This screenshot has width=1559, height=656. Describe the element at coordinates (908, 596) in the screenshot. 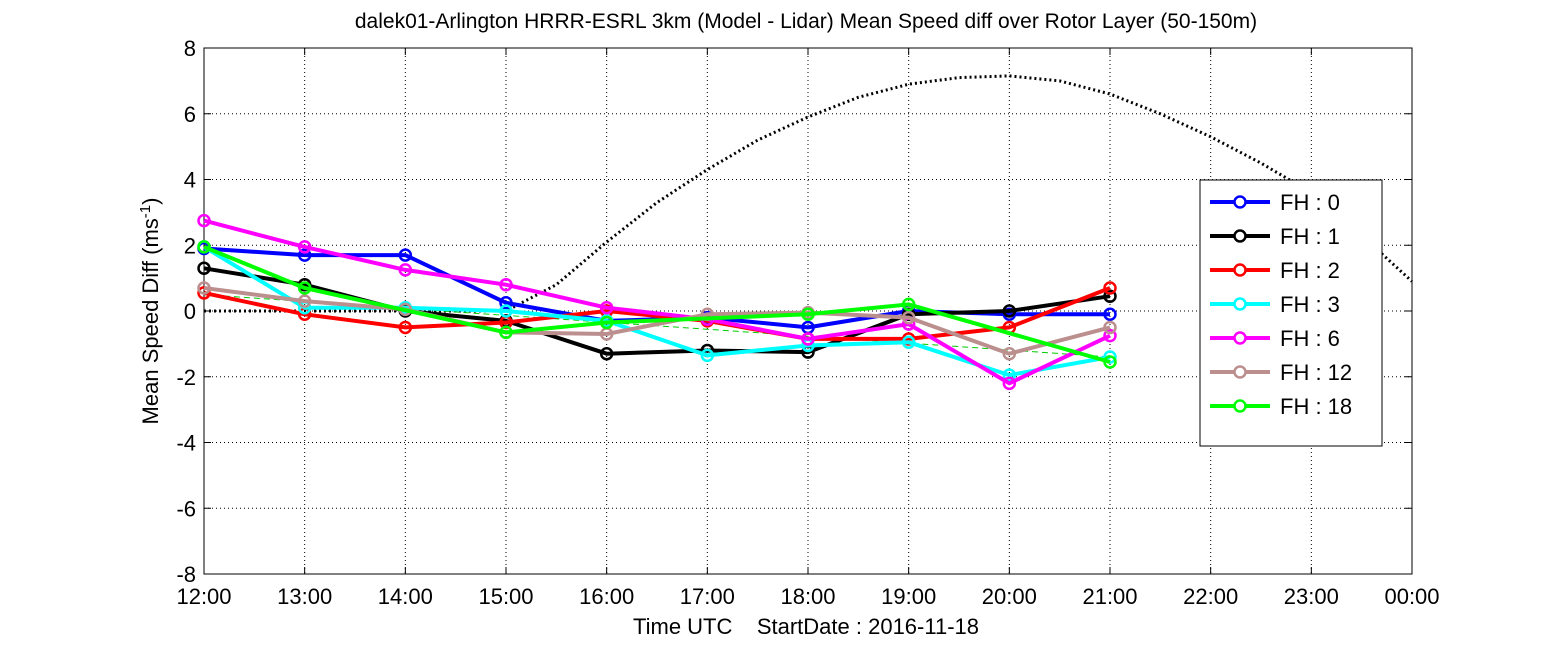

I see `x-tick-label: 19:00` at that location.